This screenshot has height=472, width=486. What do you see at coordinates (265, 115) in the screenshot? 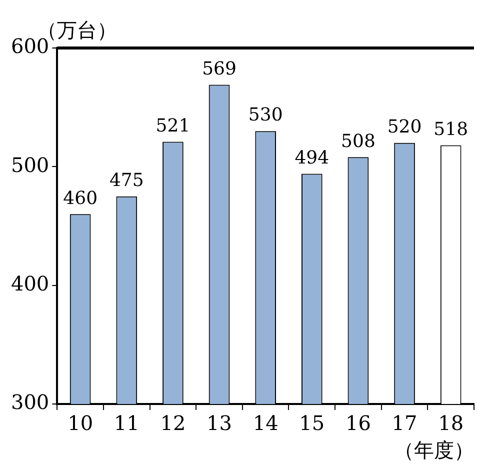
I see `data-label: 530` at bounding box center [265, 115].